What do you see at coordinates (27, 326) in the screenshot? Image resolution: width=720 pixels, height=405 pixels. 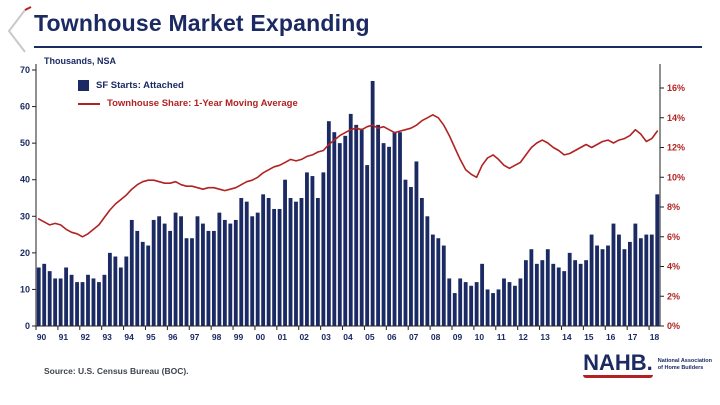 I see `svg-text: 0` at bounding box center [27, 326].